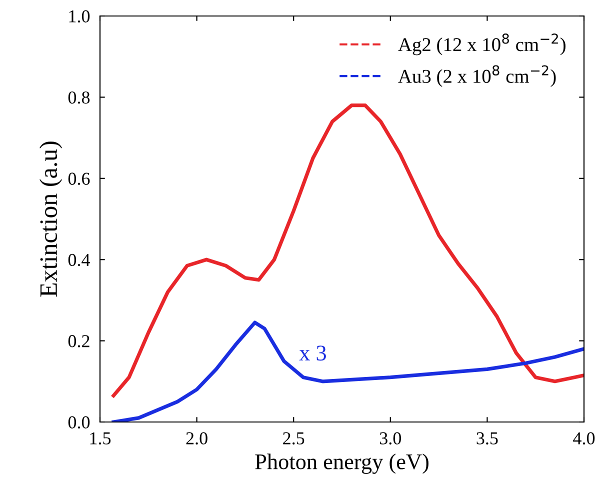  Describe the element at coordinates (584, 438) in the screenshot. I see `x-tick-label: 4.0` at that location.